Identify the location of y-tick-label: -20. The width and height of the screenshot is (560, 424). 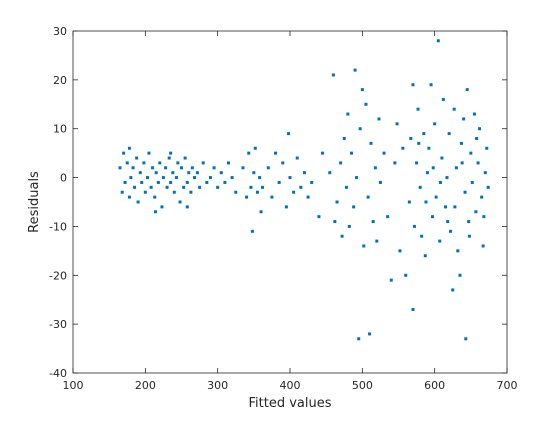
(58, 275).